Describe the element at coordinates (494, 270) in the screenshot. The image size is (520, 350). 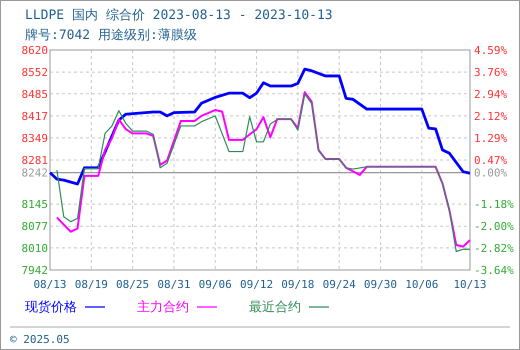
I see `y2-tick-label: -3.64%` at that location.